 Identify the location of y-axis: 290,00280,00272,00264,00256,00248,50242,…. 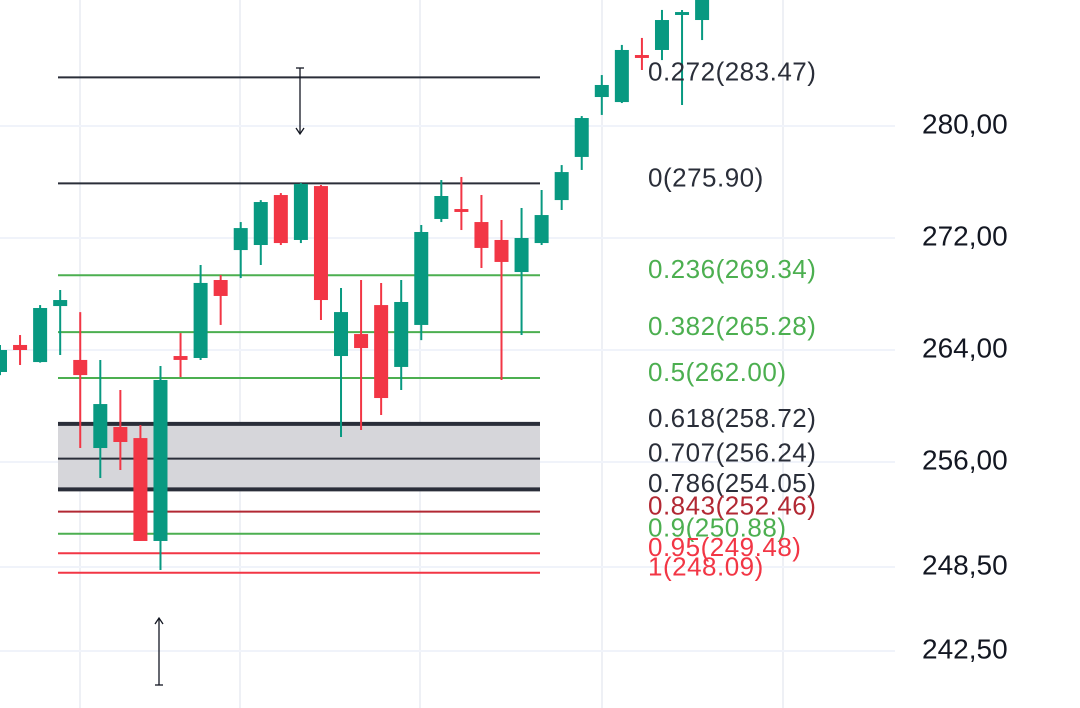
(965, 386).